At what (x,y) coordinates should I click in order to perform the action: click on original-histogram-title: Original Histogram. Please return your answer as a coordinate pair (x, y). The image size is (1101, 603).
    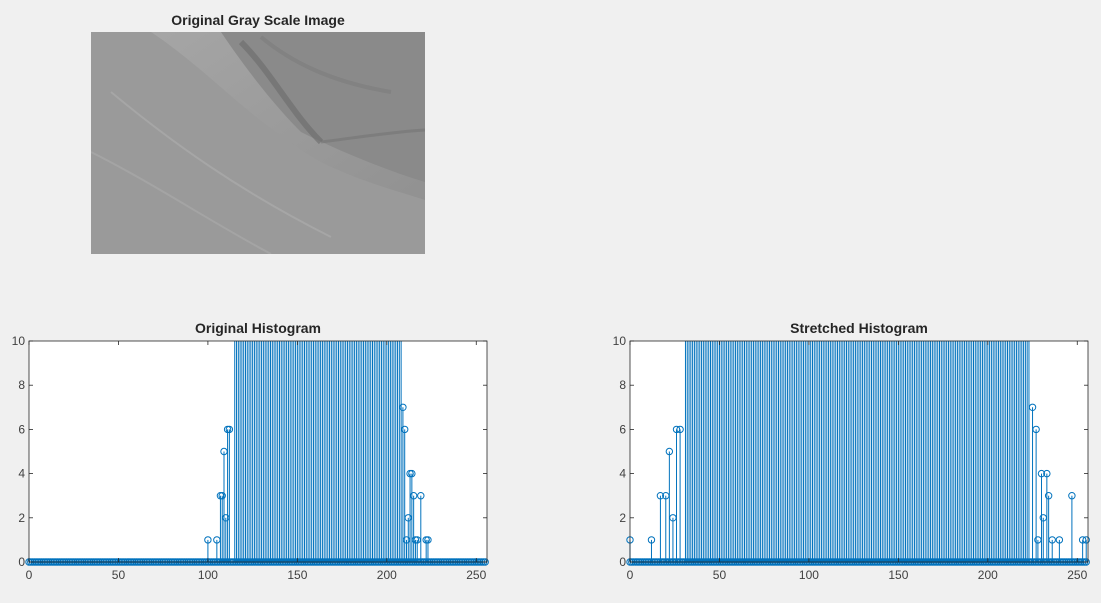
    Looking at the image, I should click on (258, 328).